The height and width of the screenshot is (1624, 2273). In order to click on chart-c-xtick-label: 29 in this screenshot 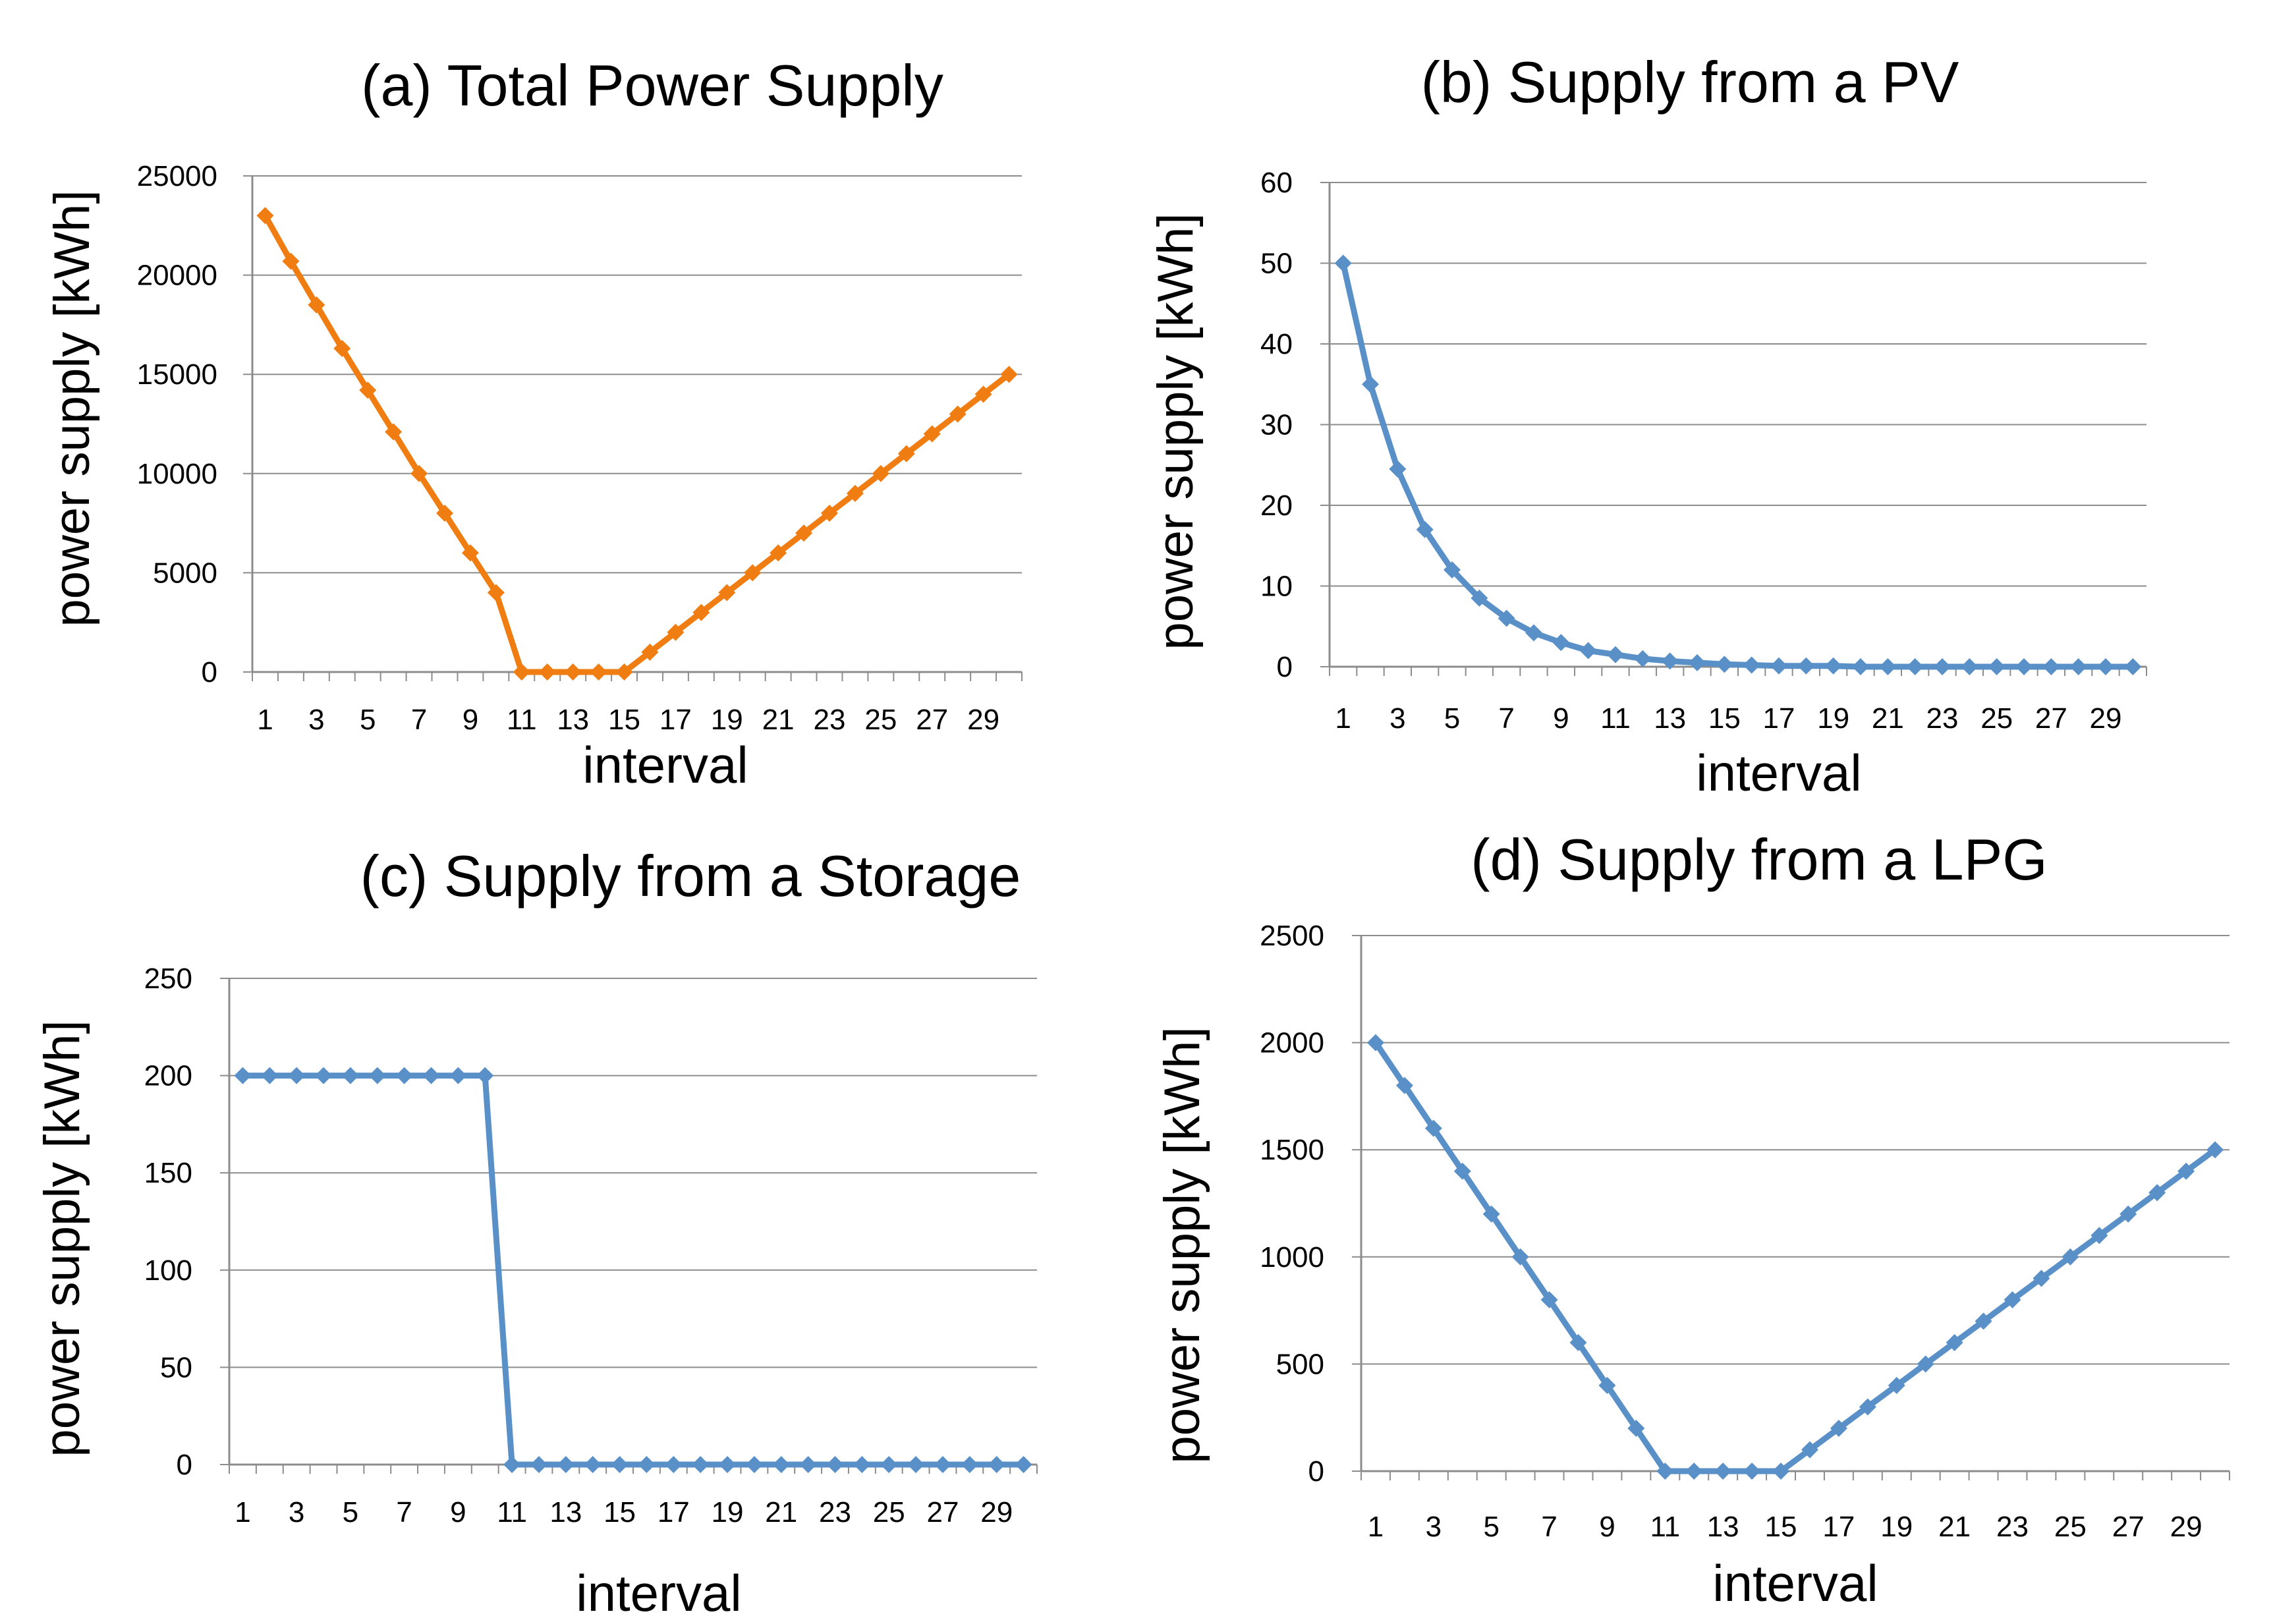, I will do `click(997, 1512)`.